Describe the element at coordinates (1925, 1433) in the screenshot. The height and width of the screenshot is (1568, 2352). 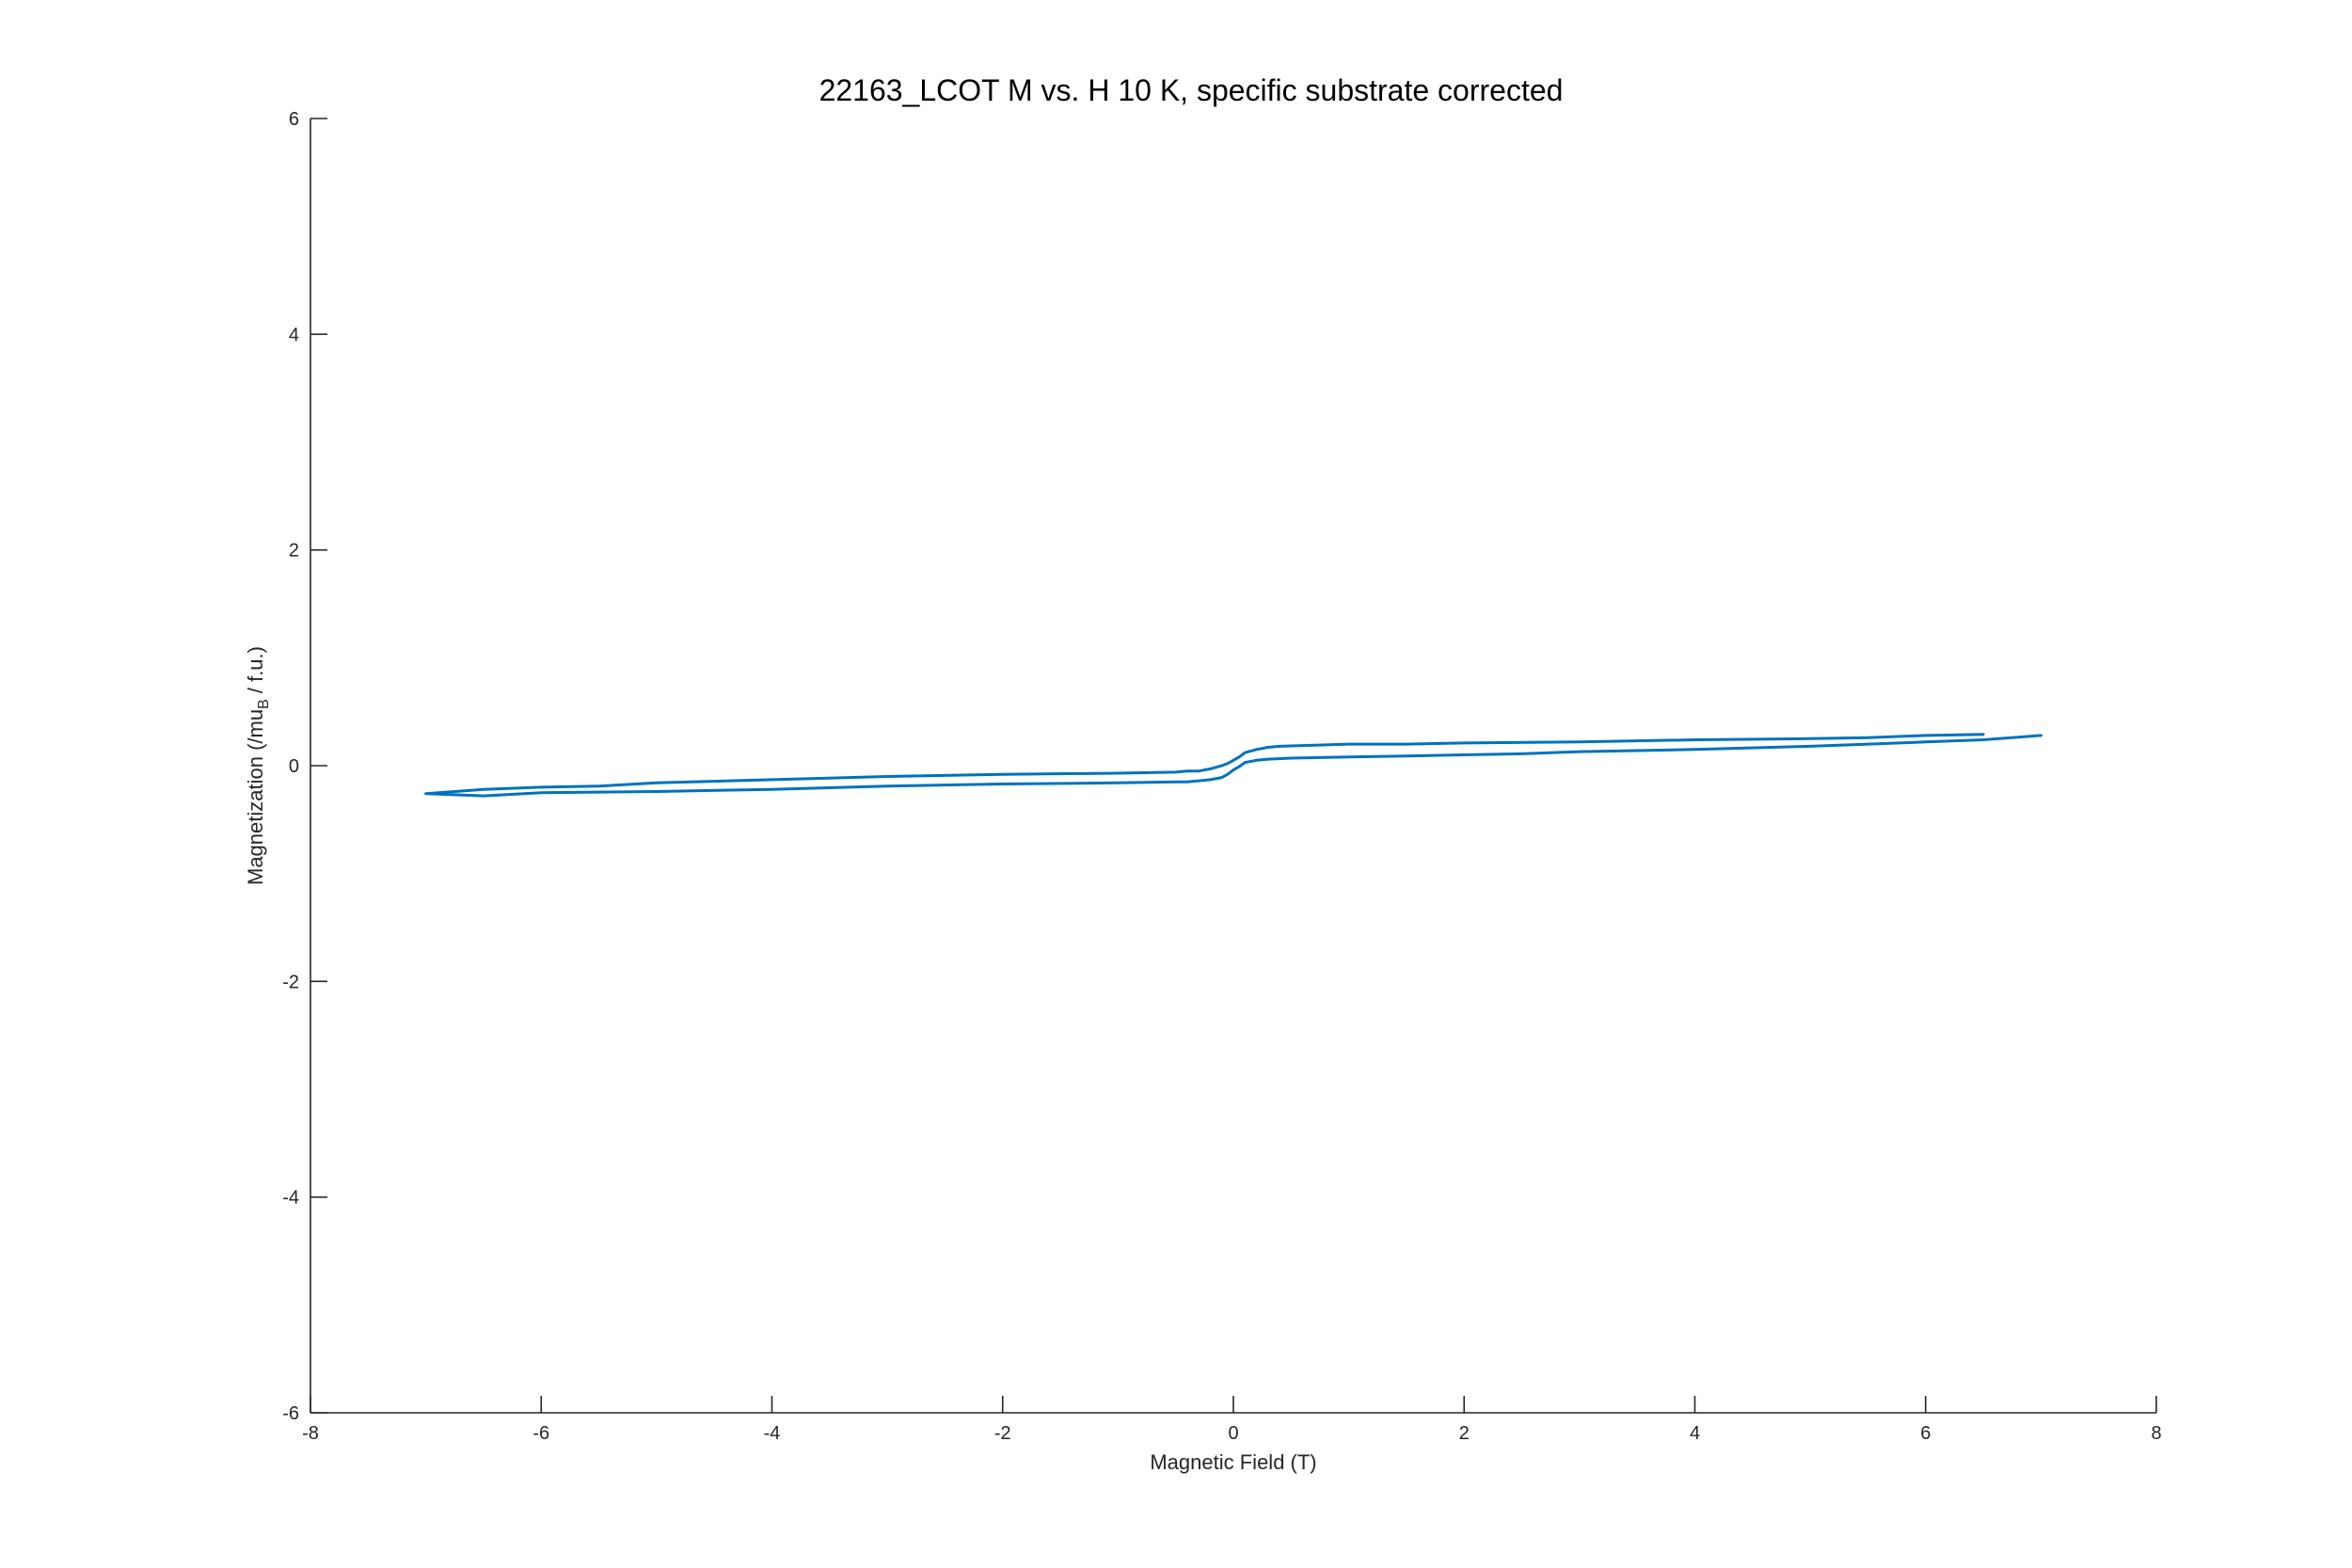
I see `x-tick-label: 6` at that location.